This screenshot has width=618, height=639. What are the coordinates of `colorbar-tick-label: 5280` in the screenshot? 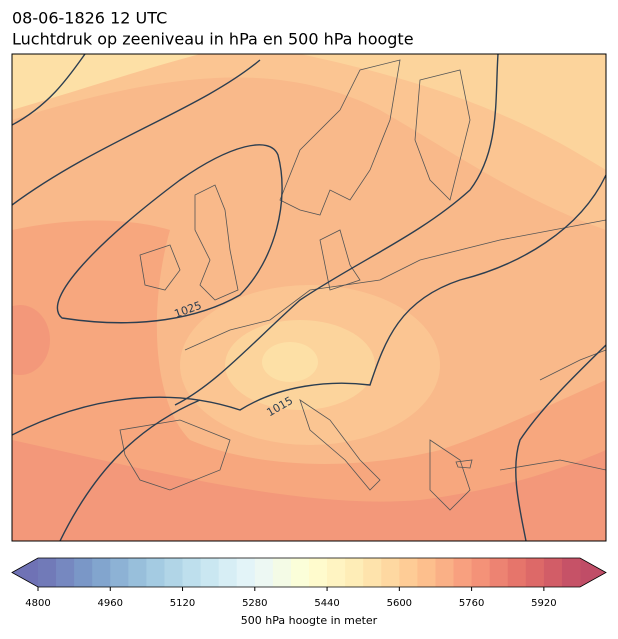 It's located at (254, 603).